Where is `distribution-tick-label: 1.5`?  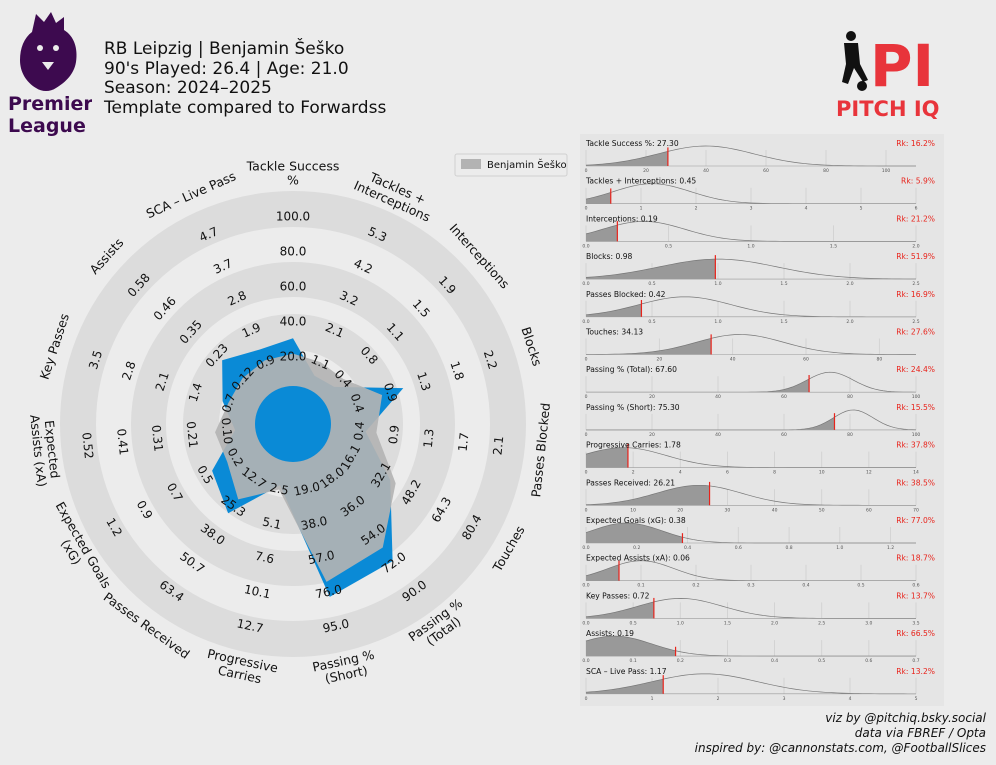
distribution-tick-label: 1.5 is located at coordinates (783, 284).